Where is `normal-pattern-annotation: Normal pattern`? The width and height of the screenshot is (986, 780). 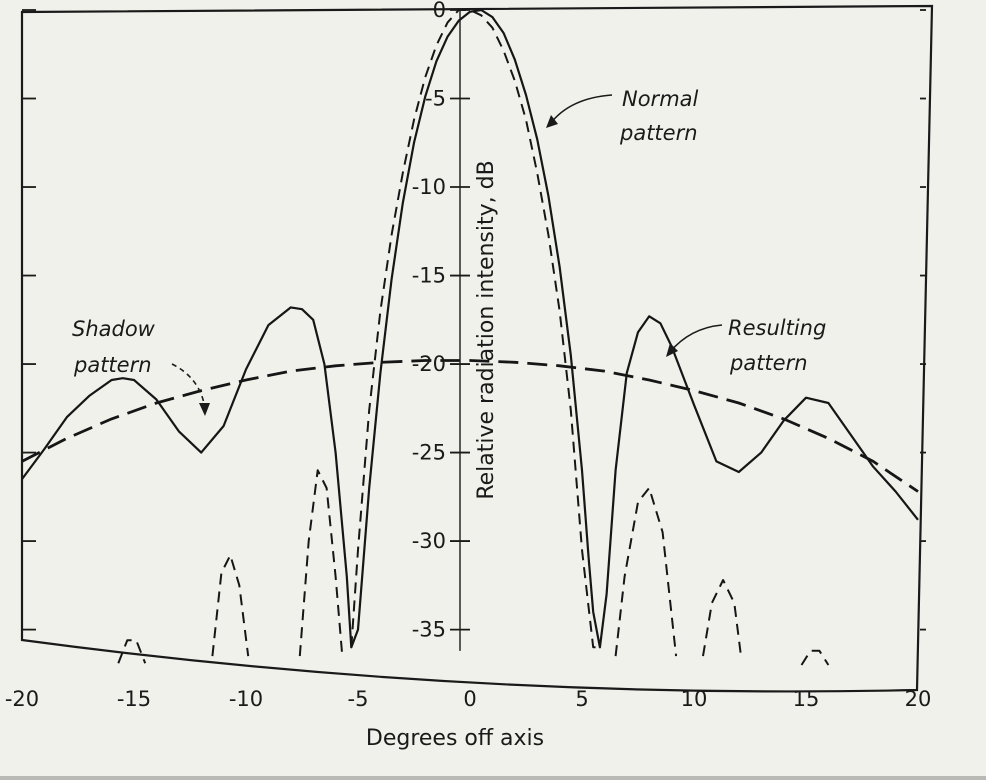
normal-pattern-annotation: Normal pattern is located at coordinates (622, 116).